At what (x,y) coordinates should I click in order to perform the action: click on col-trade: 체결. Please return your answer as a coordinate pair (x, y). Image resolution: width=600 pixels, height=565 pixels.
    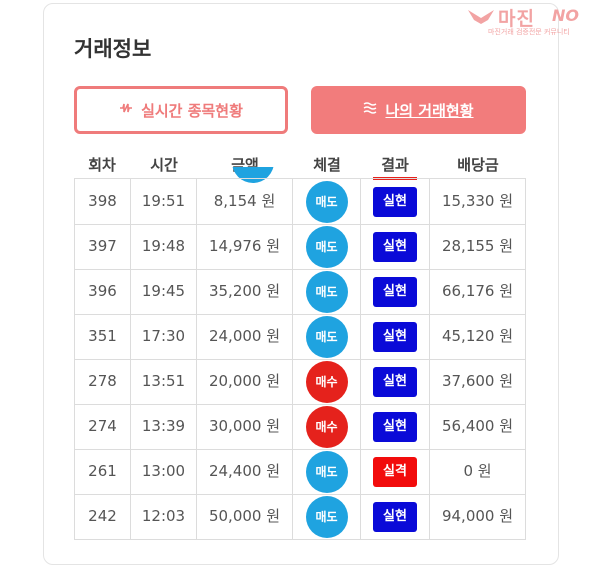
    Looking at the image, I should click on (327, 165).